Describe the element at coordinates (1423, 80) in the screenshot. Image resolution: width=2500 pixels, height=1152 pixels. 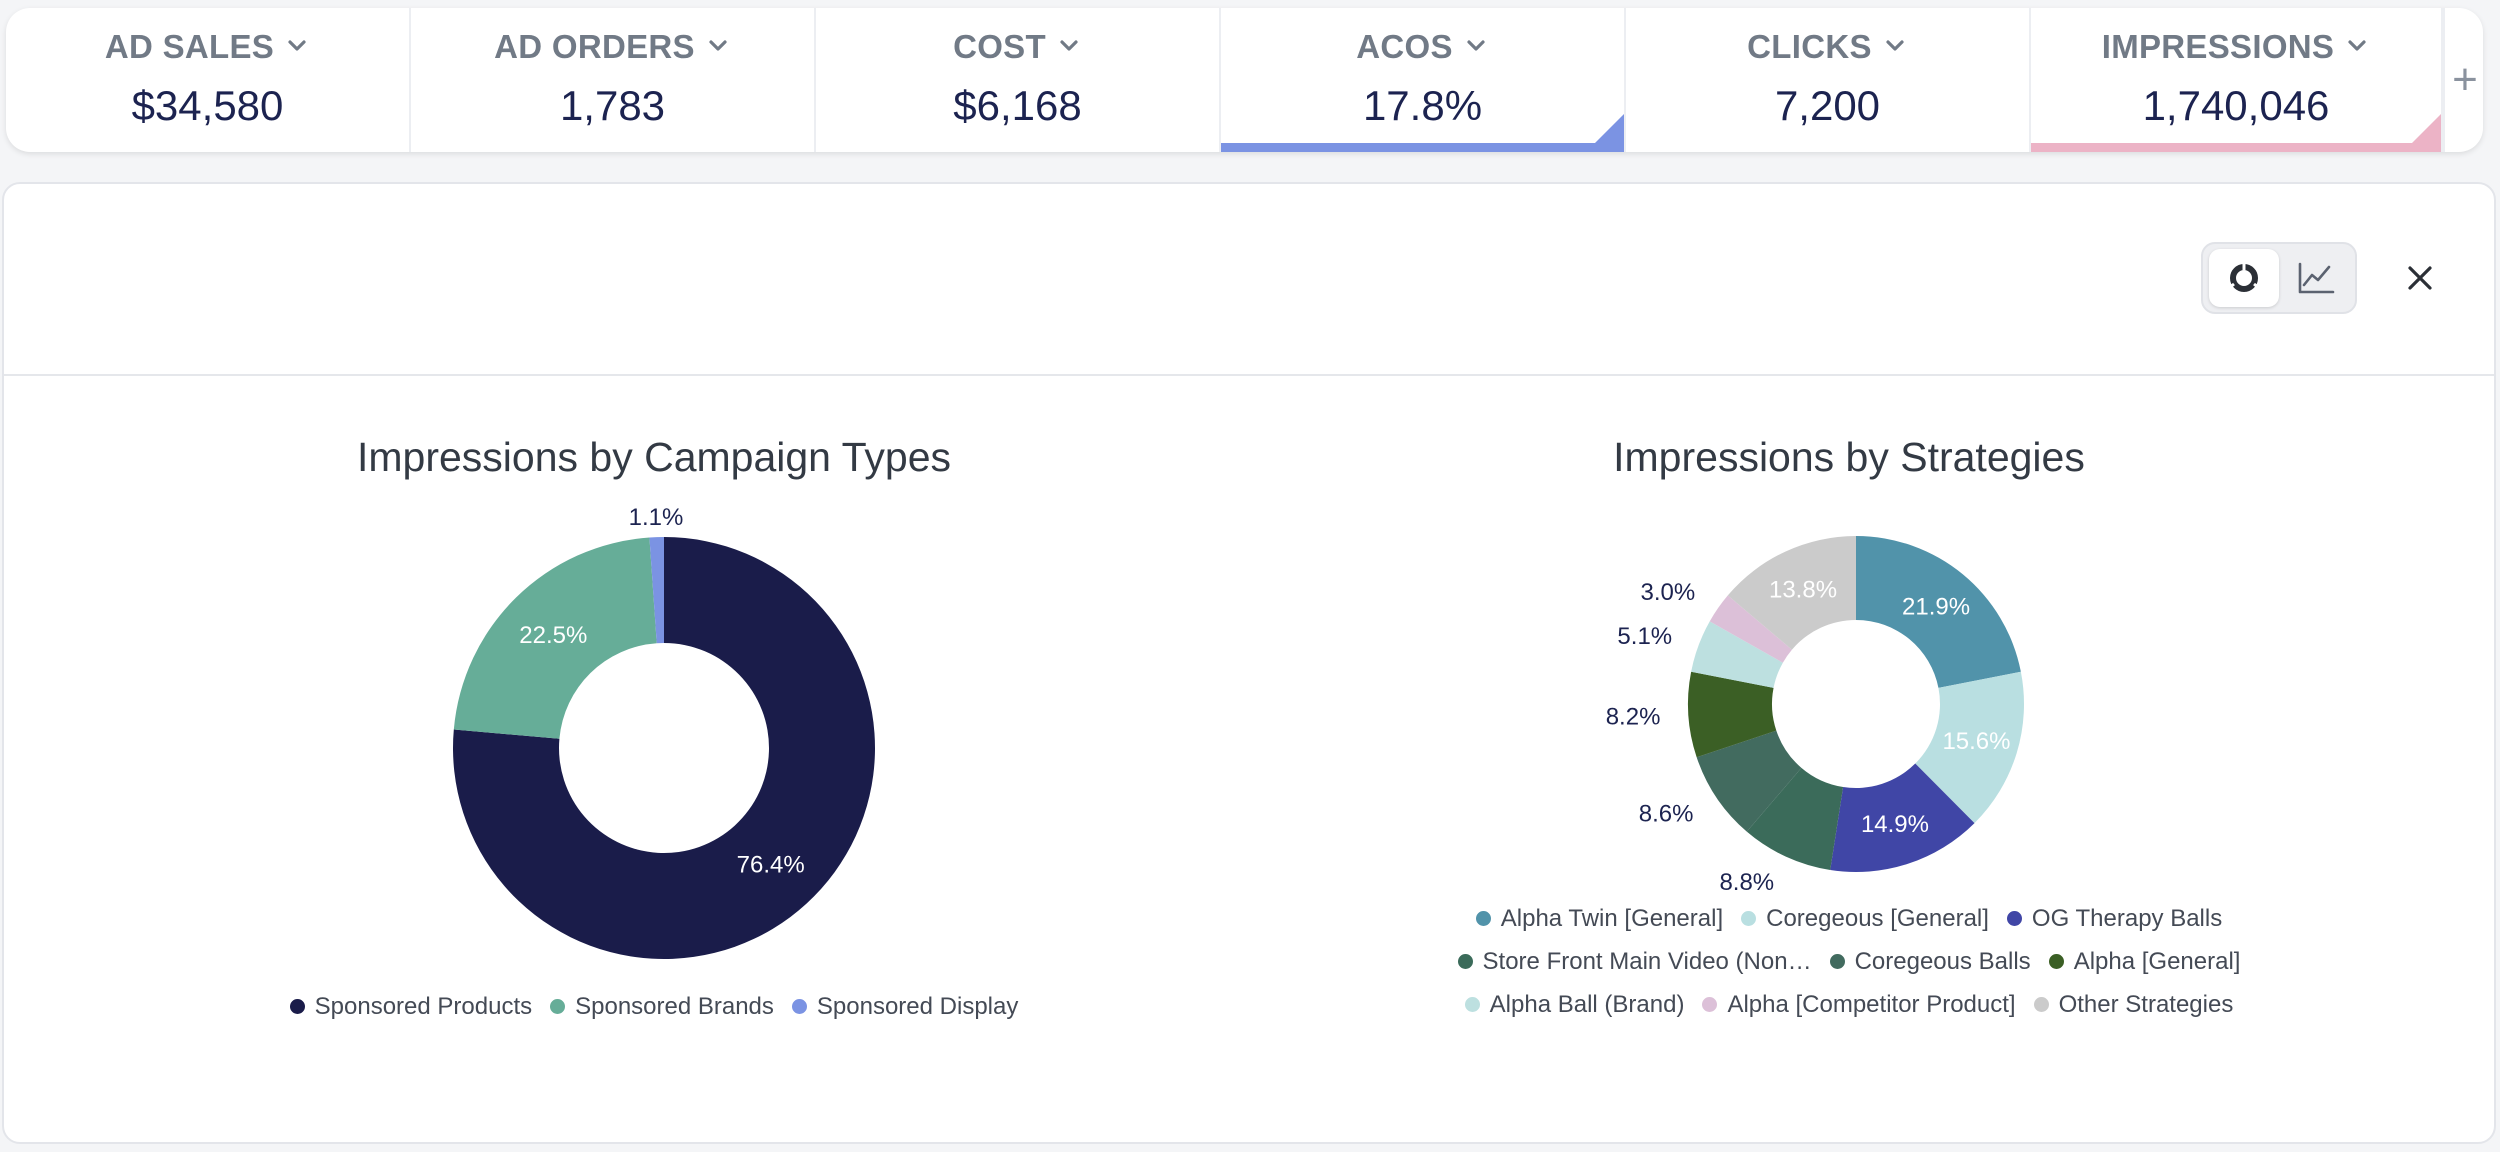
I see `metric-acos: ACOS 17.8%` at that location.